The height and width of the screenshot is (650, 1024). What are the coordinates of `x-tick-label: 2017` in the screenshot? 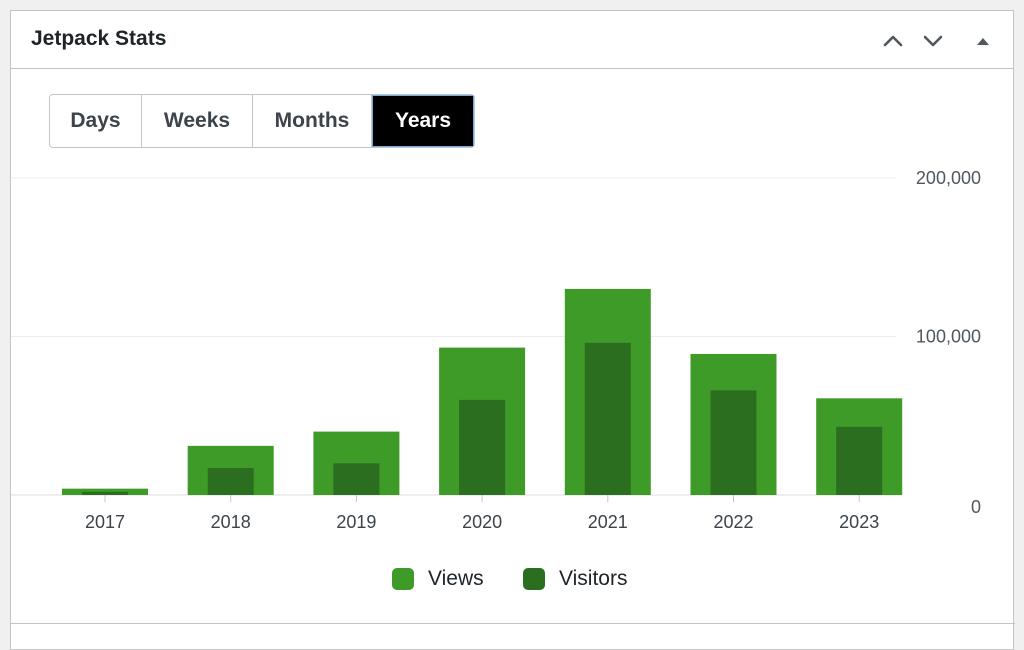 It's located at (105, 522).